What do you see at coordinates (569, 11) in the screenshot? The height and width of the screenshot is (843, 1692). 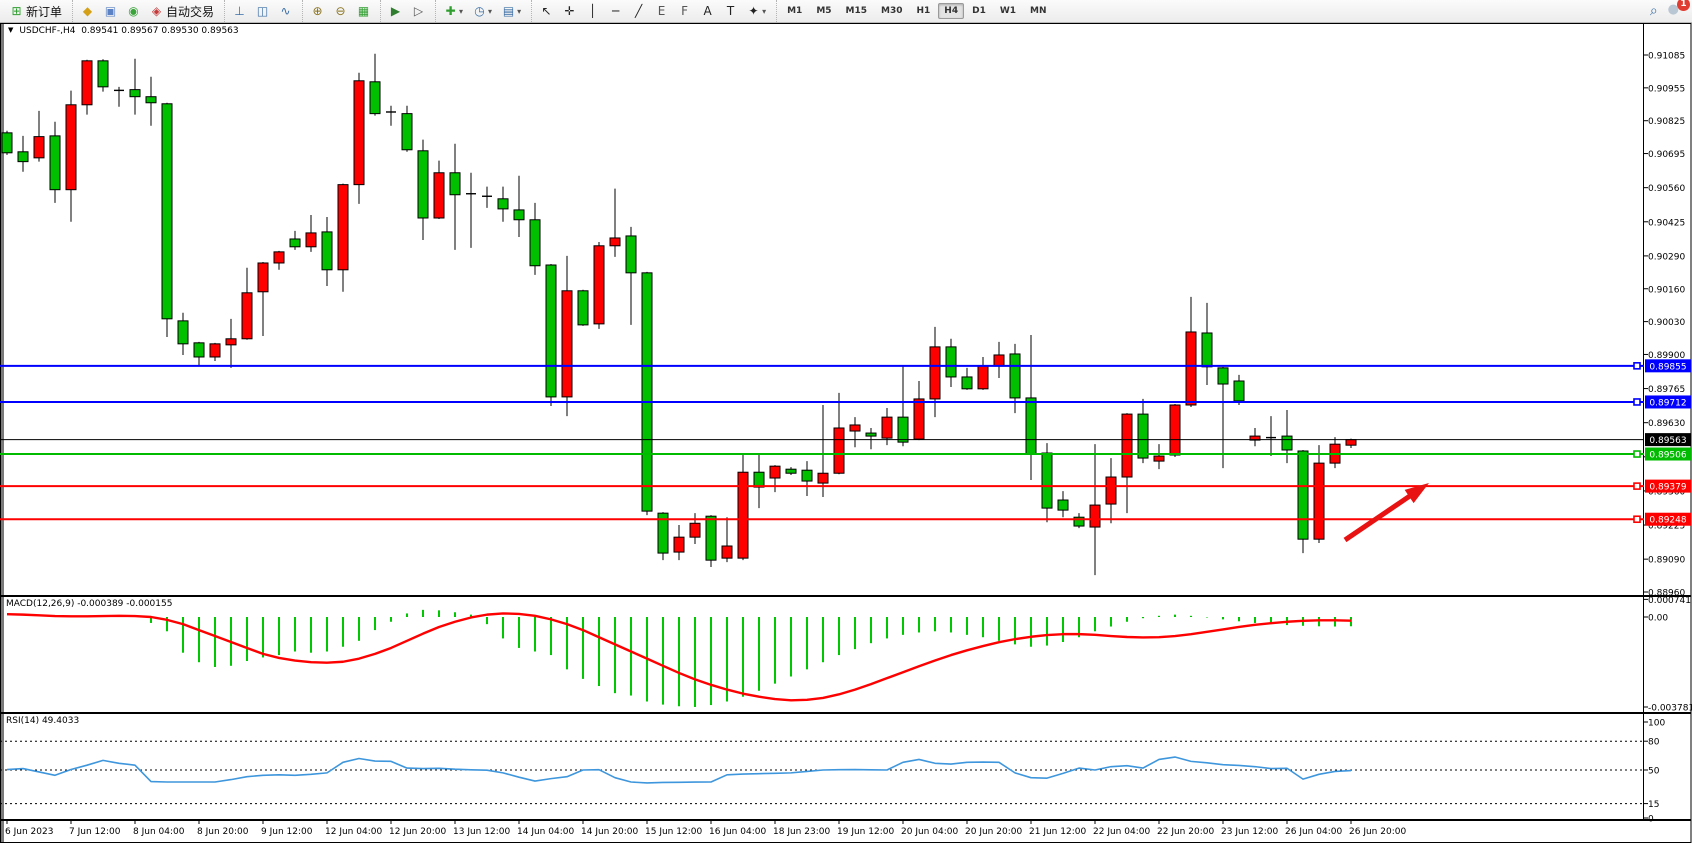 I see `crosshair-icon: ✛` at bounding box center [569, 11].